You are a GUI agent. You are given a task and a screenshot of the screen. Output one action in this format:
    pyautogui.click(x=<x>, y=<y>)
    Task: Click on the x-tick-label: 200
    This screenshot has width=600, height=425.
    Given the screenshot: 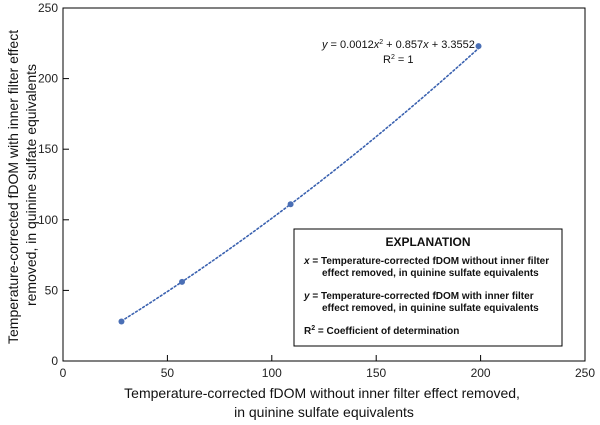 What is the action you would take?
    pyautogui.click(x=481, y=373)
    